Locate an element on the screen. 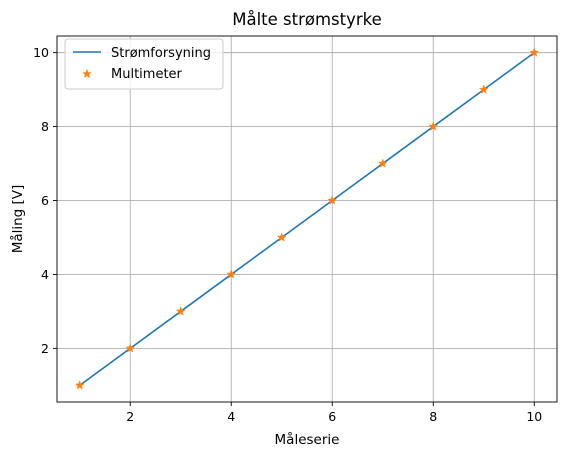 This screenshot has width=564, height=457. legend: Strømforsyning Multimeter is located at coordinates (144, 64).